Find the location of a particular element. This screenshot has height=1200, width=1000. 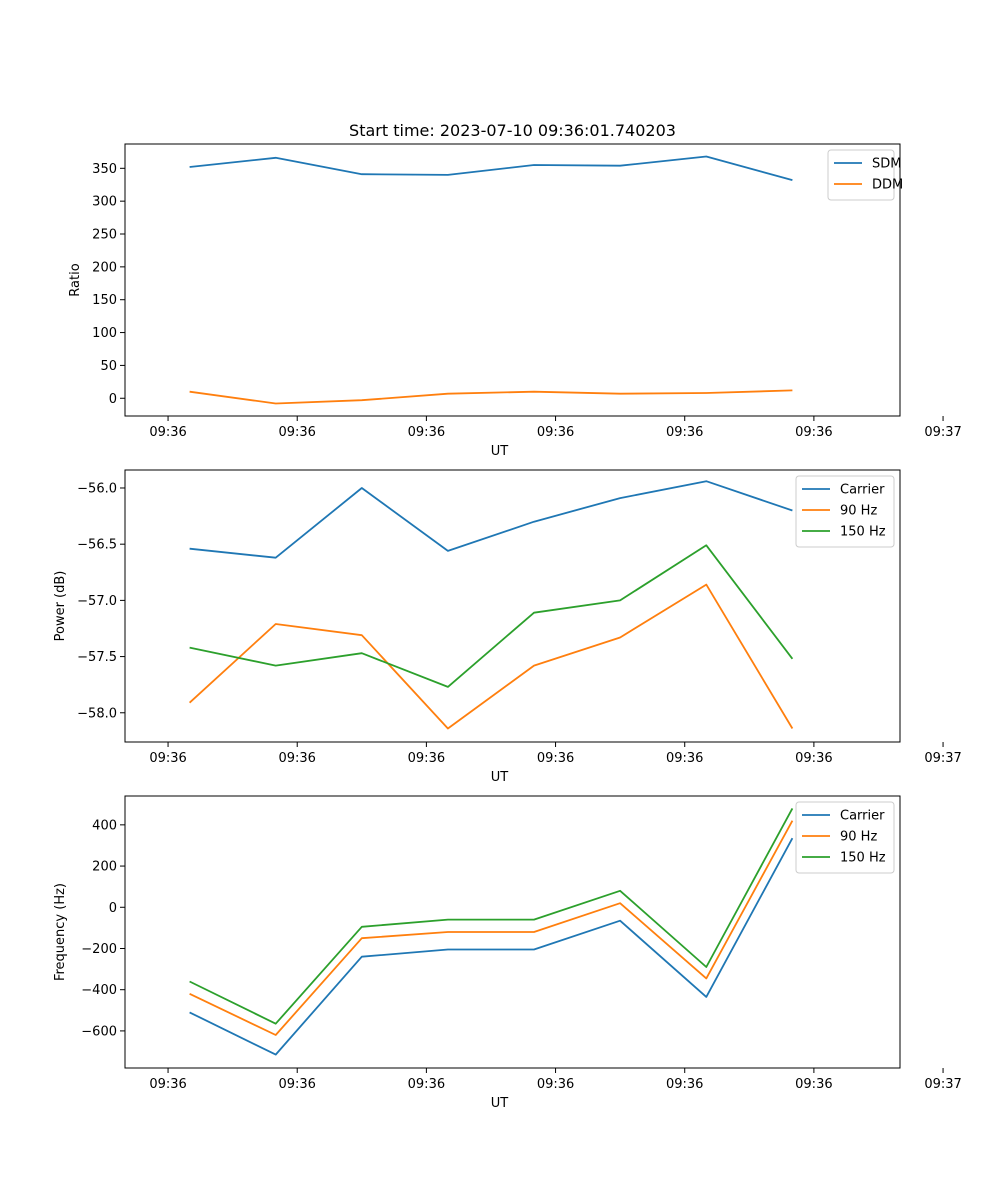

y-tick-label: −57.5 is located at coordinates (97, 657).